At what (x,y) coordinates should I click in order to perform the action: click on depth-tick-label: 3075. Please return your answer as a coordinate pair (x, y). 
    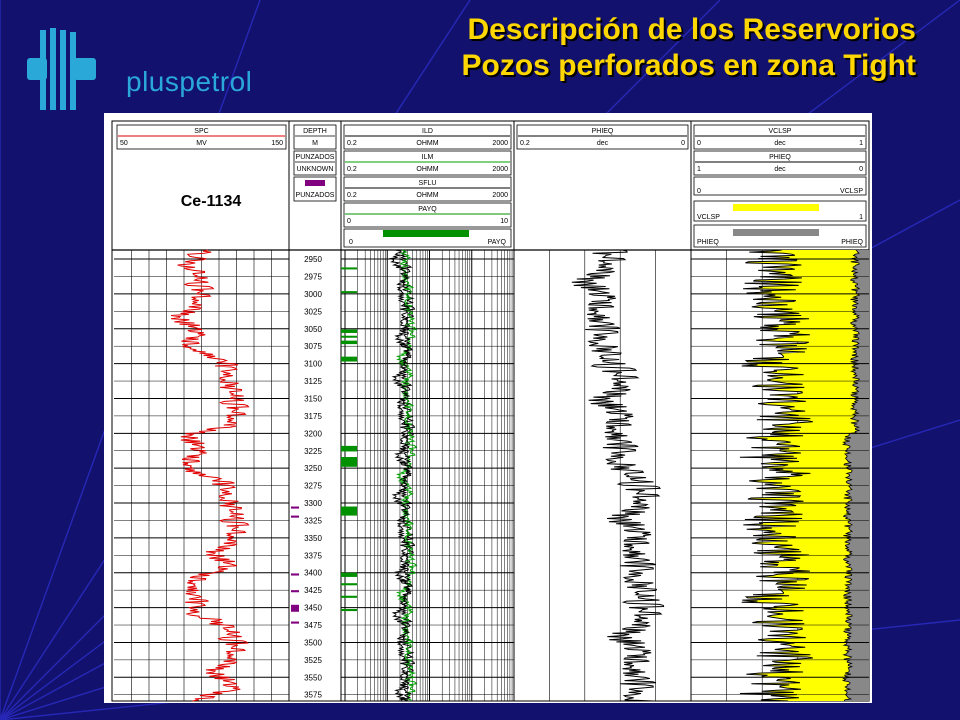
    Looking at the image, I should click on (313, 346).